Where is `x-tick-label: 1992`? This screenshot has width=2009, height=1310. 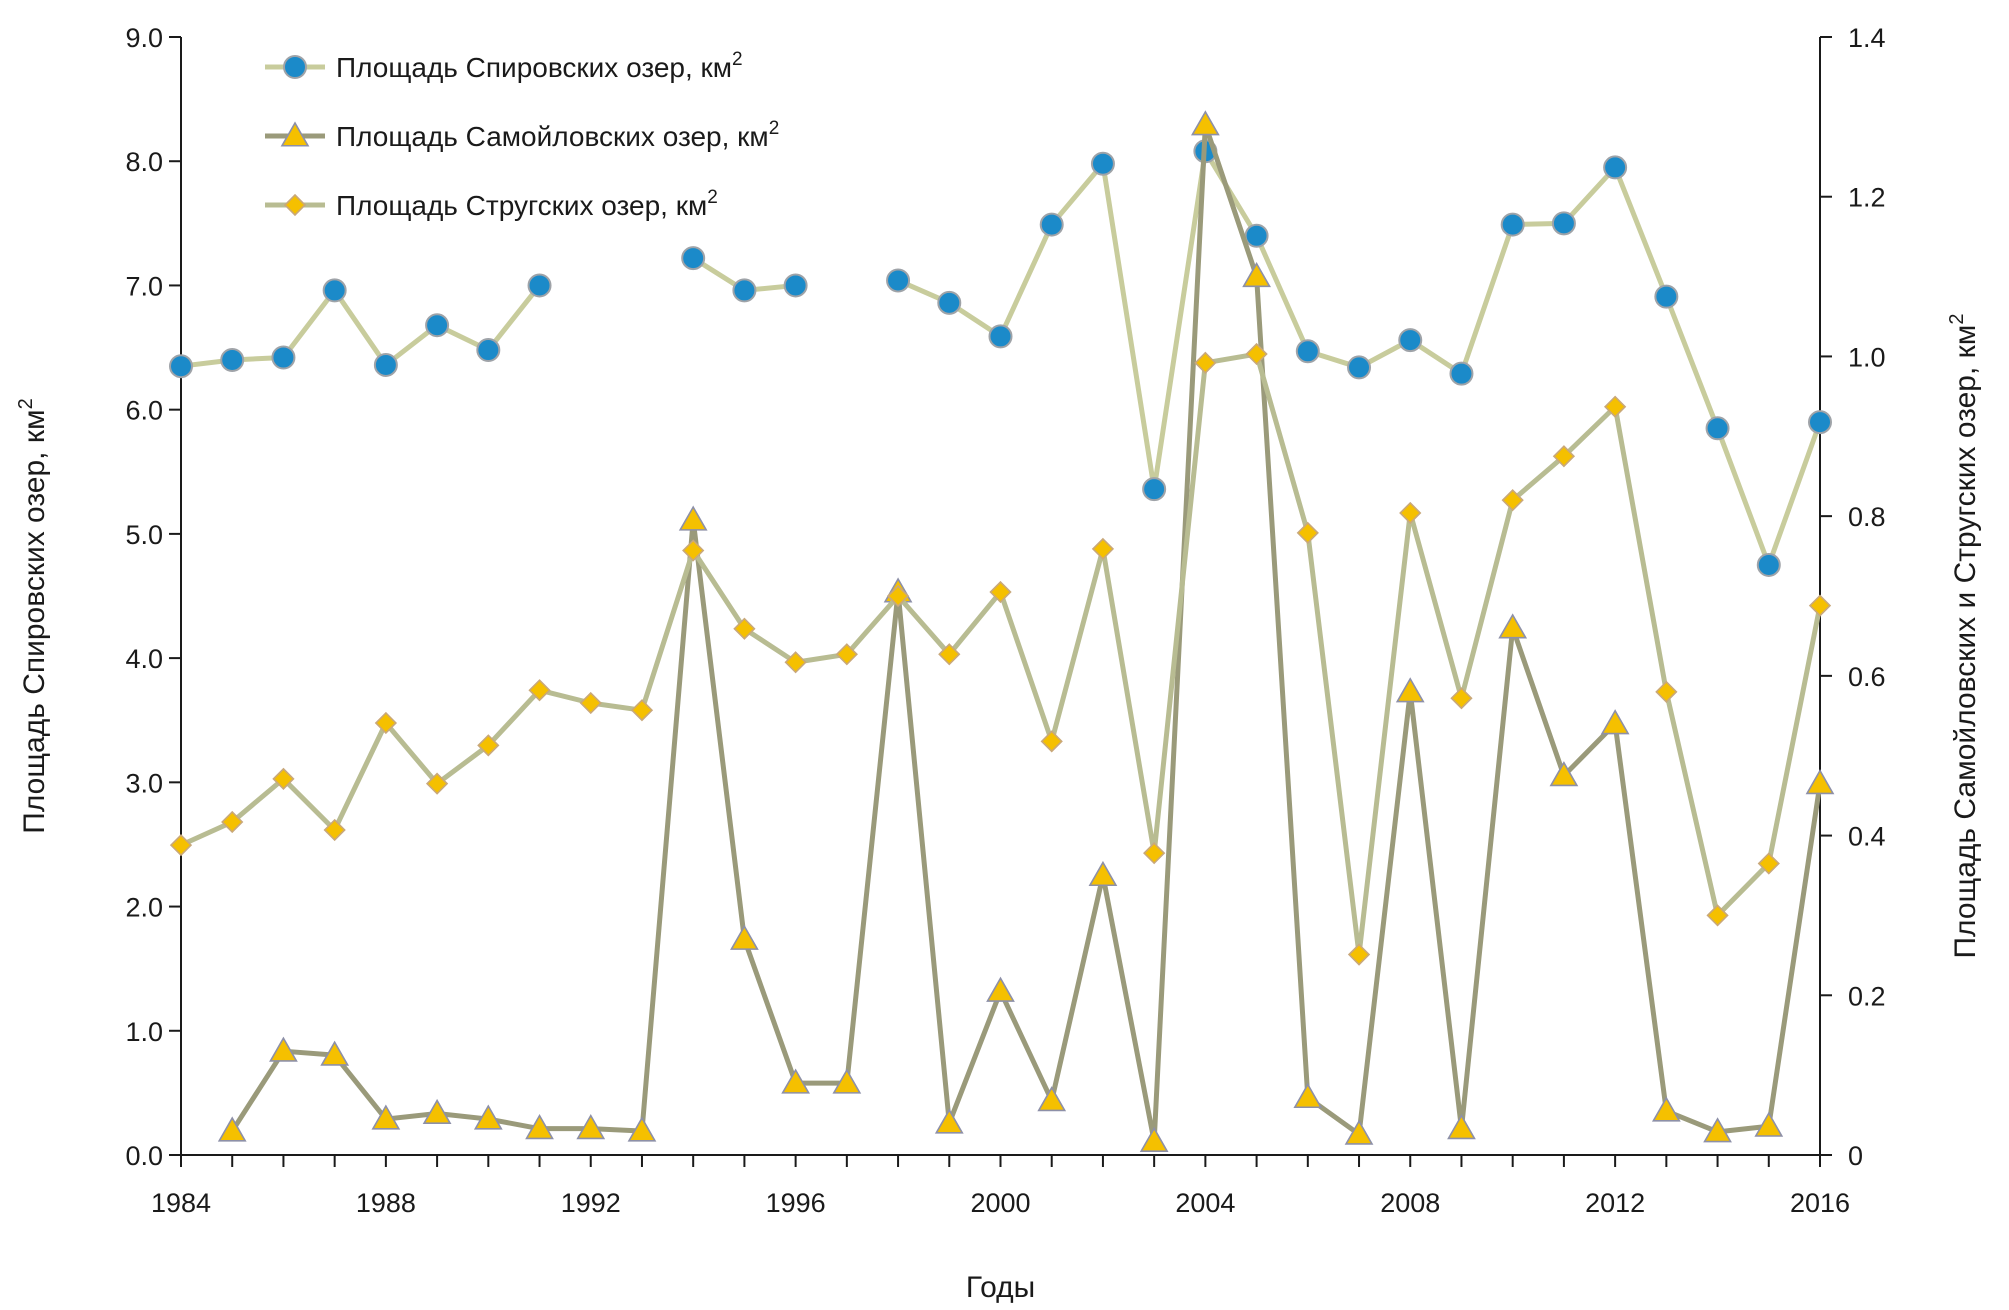
x-tick-label: 1992 is located at coordinates (591, 1203).